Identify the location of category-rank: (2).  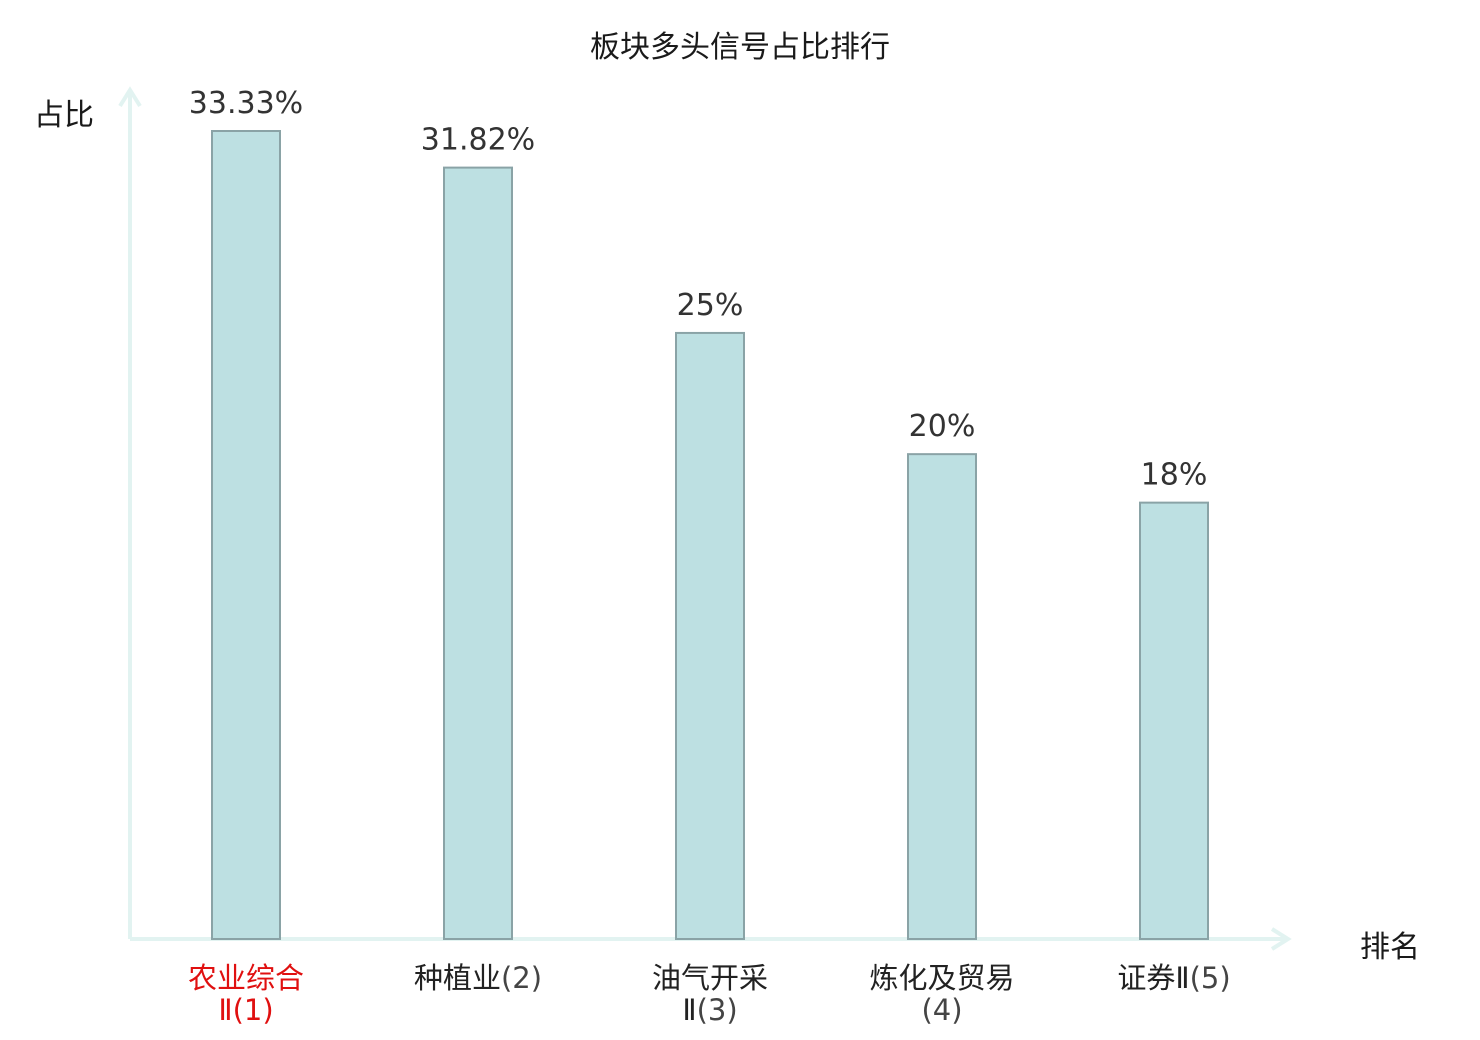
(521, 978).